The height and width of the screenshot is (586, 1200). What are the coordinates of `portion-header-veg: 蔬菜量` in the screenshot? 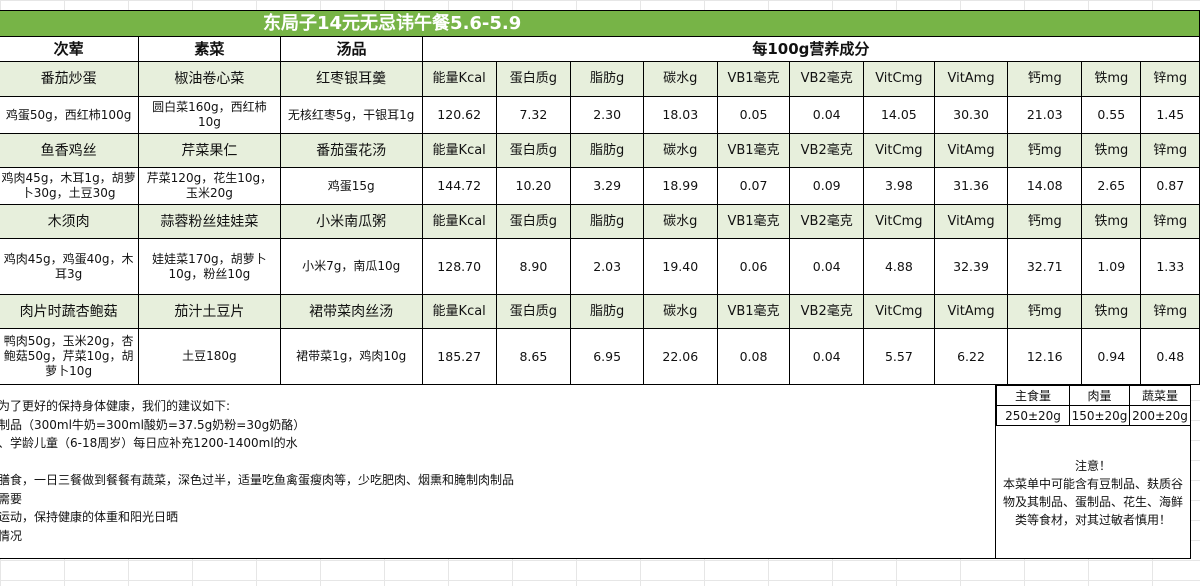 It's located at (1160, 395).